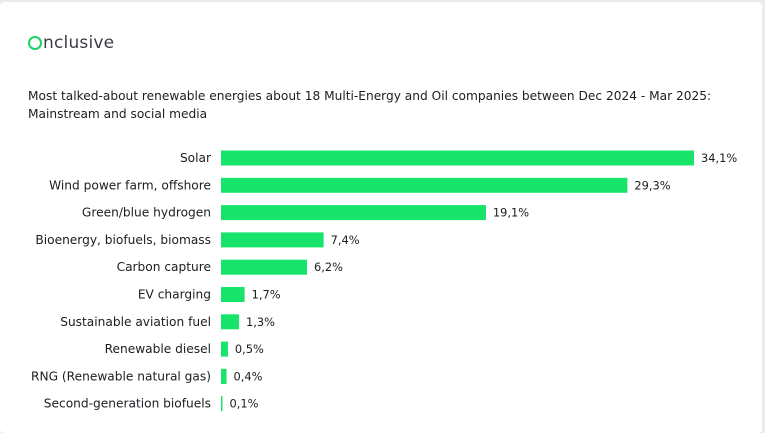  What do you see at coordinates (345, 240) in the screenshot?
I see `value-label: 7,4%` at bounding box center [345, 240].